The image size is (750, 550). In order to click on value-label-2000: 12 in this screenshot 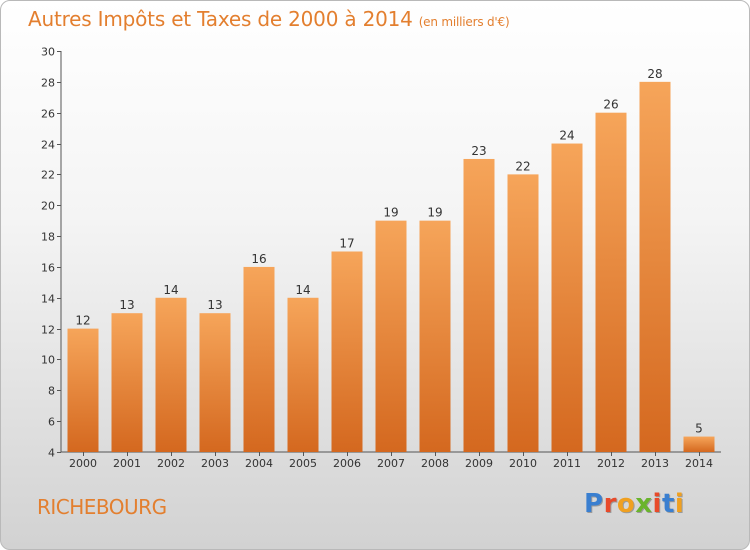, I will do `click(82, 321)`.